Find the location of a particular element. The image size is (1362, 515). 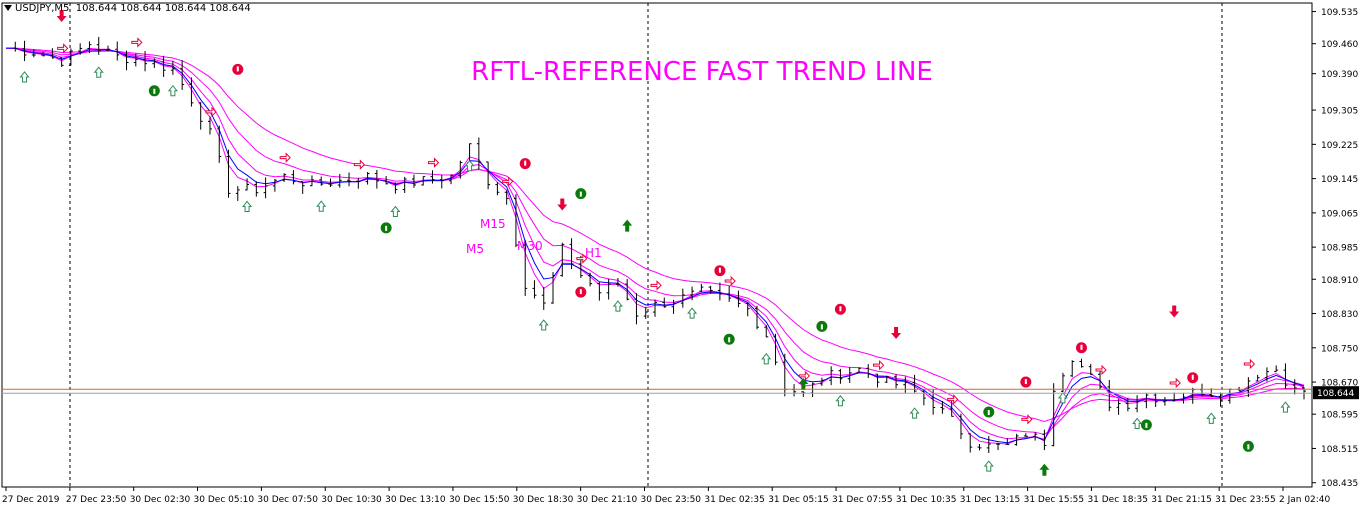

down-arrow-icon is located at coordinates (896, 332).